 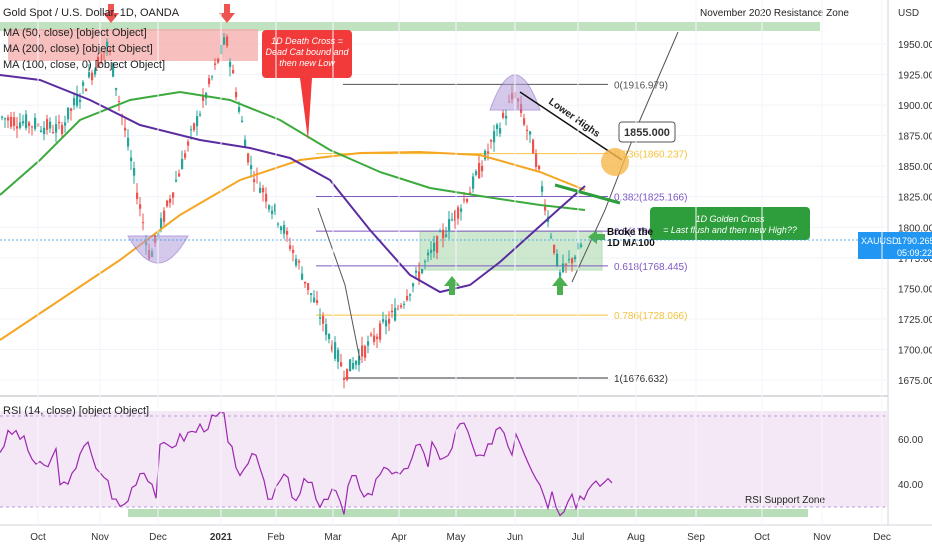 I want to click on red-zone, so click(x=133, y=45).